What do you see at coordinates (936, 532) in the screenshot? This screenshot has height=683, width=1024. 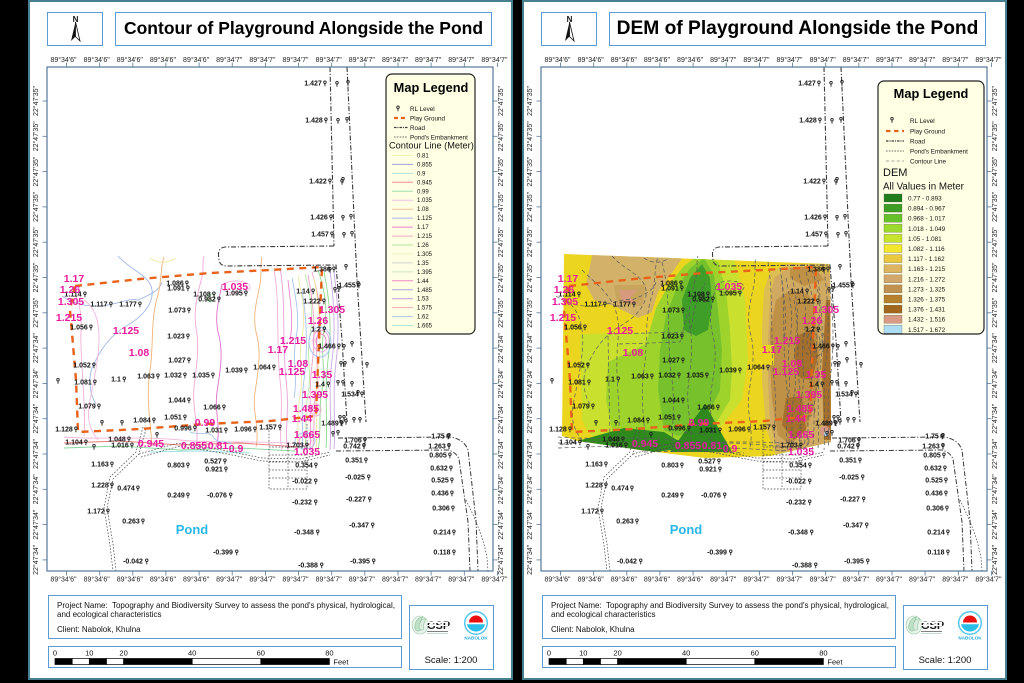 I see `svg-text: 0.214` at bounding box center [936, 532].